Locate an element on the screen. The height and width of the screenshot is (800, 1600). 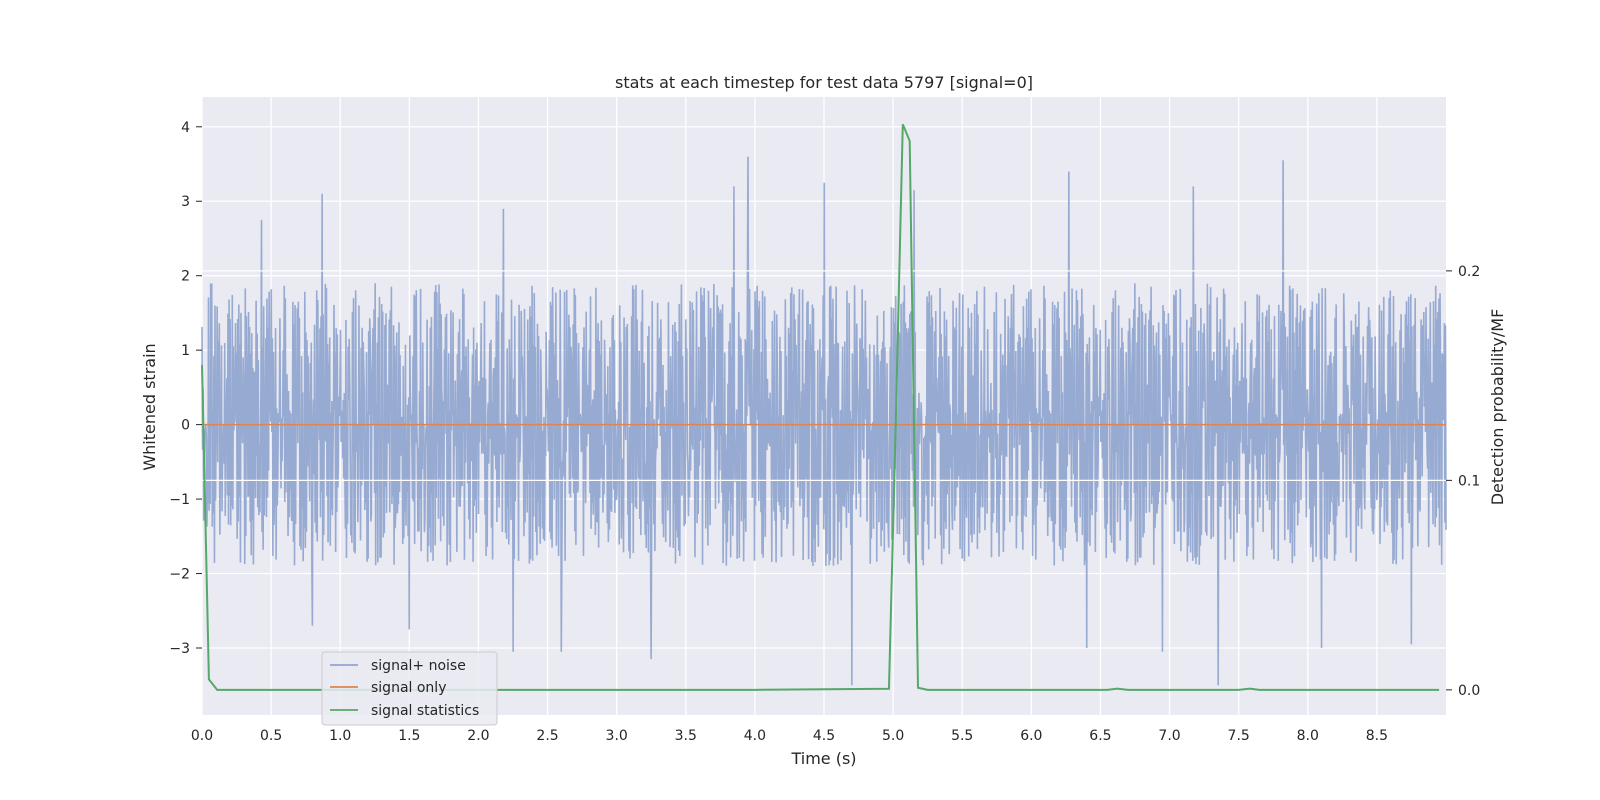
x-tick-label: 8.0 is located at coordinates (1308, 736).